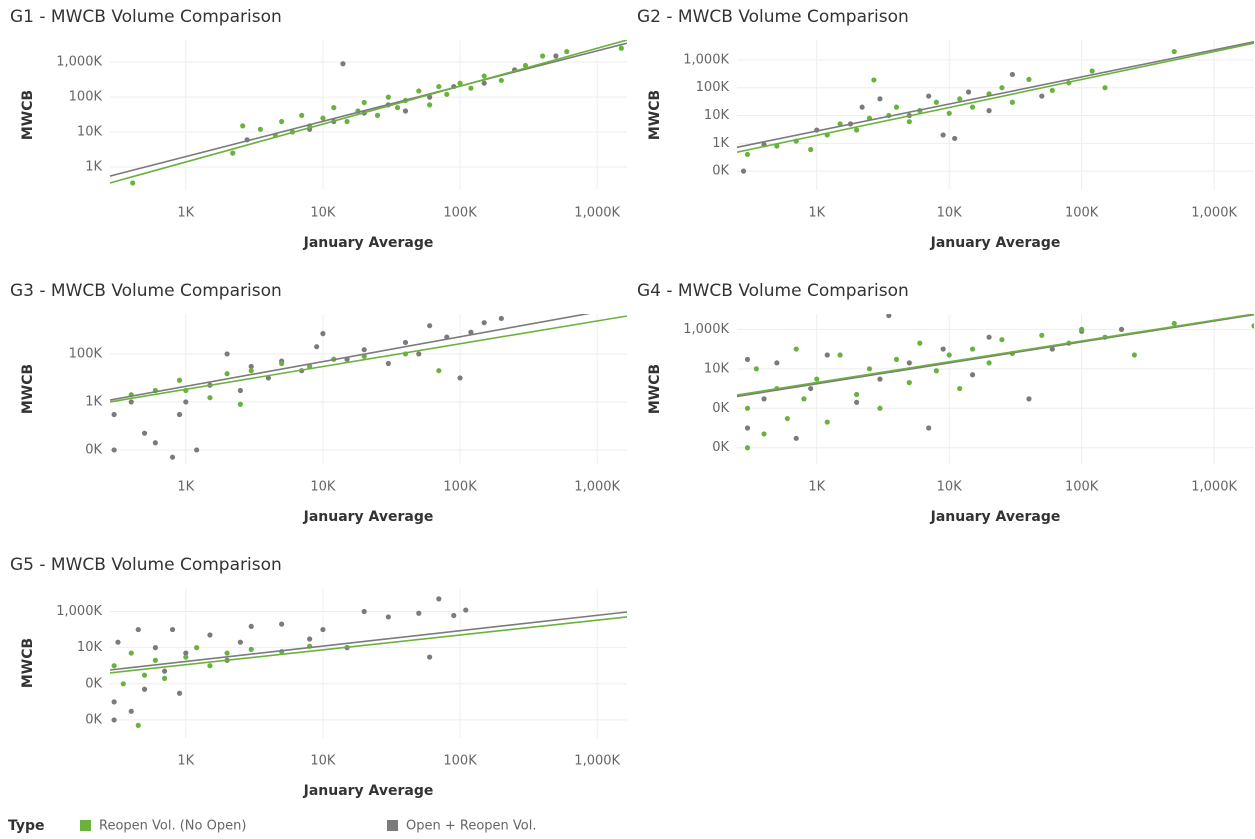 The width and height of the screenshot is (1255, 839). I want to click on legend-title: Type, so click(26, 826).